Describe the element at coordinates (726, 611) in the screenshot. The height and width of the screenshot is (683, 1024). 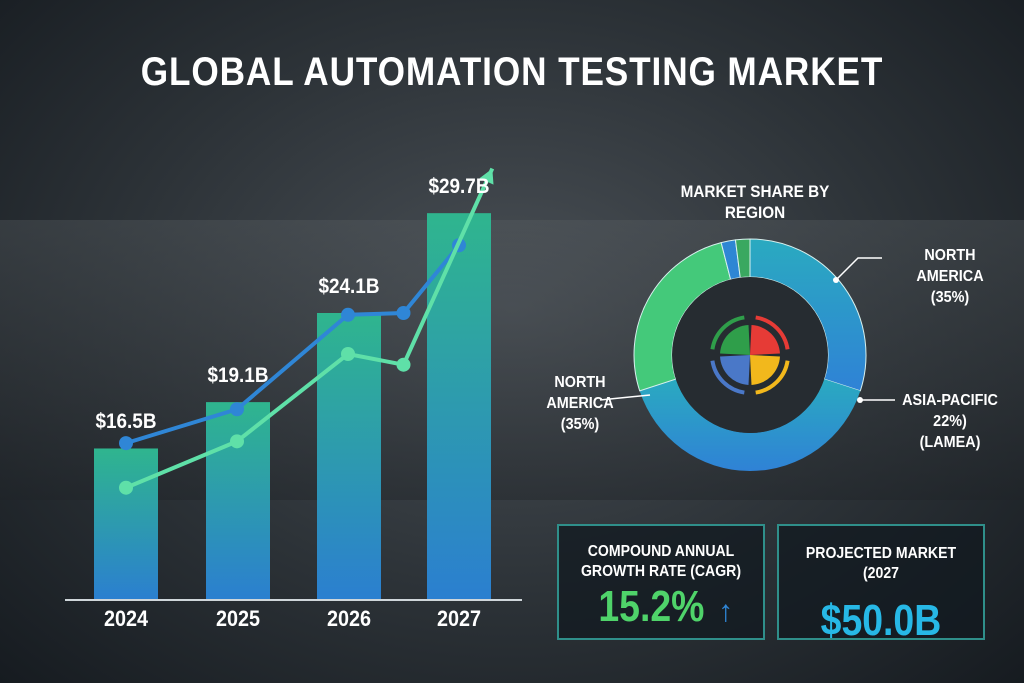
I see `arrow-up-icon: ↑` at that location.